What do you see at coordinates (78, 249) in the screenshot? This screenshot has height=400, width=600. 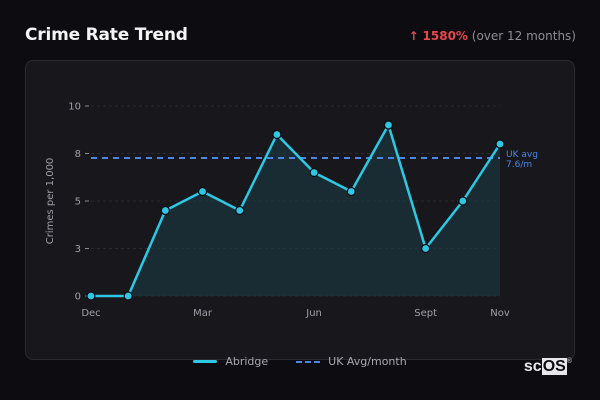 I see `y-tick-label: 3` at bounding box center [78, 249].